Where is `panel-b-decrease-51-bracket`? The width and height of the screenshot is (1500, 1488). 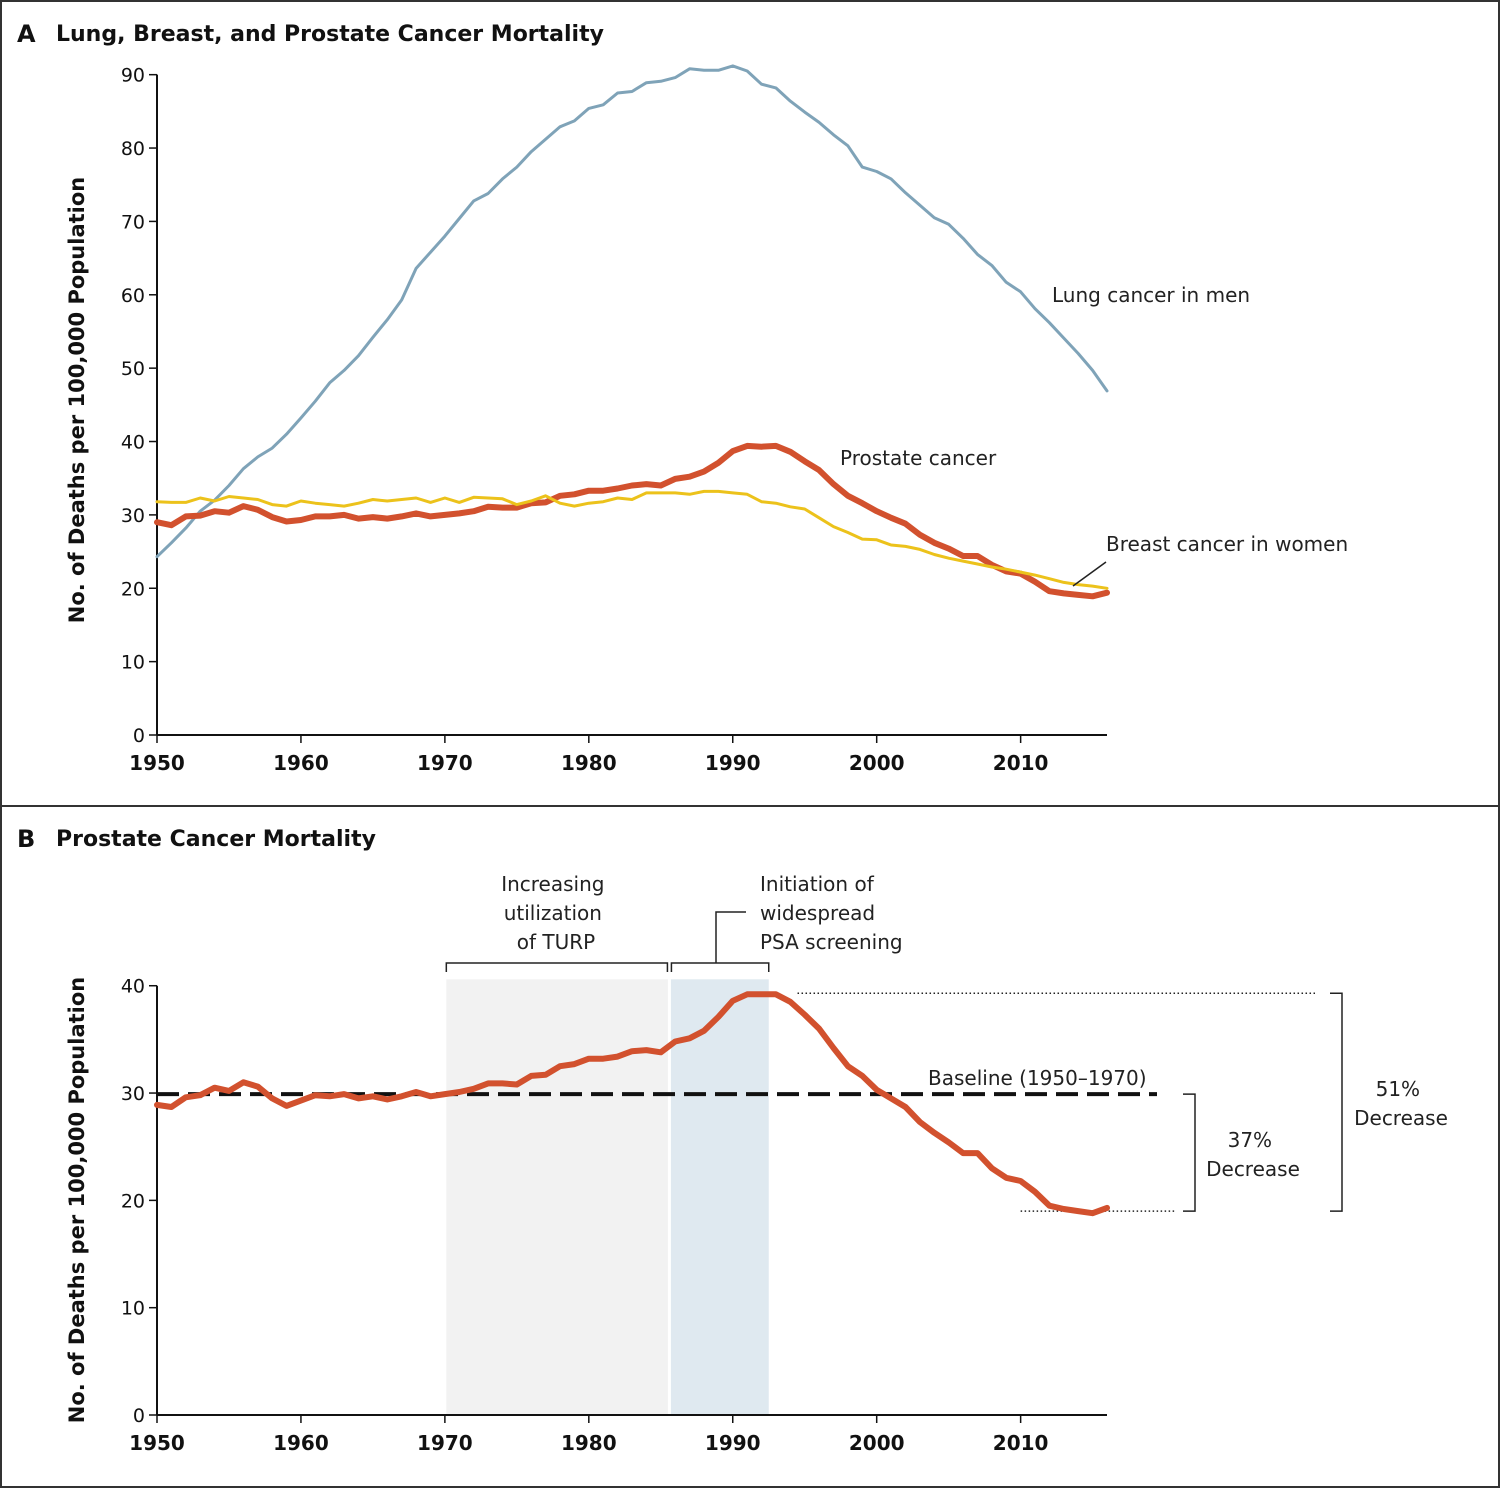 panel-b-decrease-51-bracket is located at coordinates (1336, 1102).